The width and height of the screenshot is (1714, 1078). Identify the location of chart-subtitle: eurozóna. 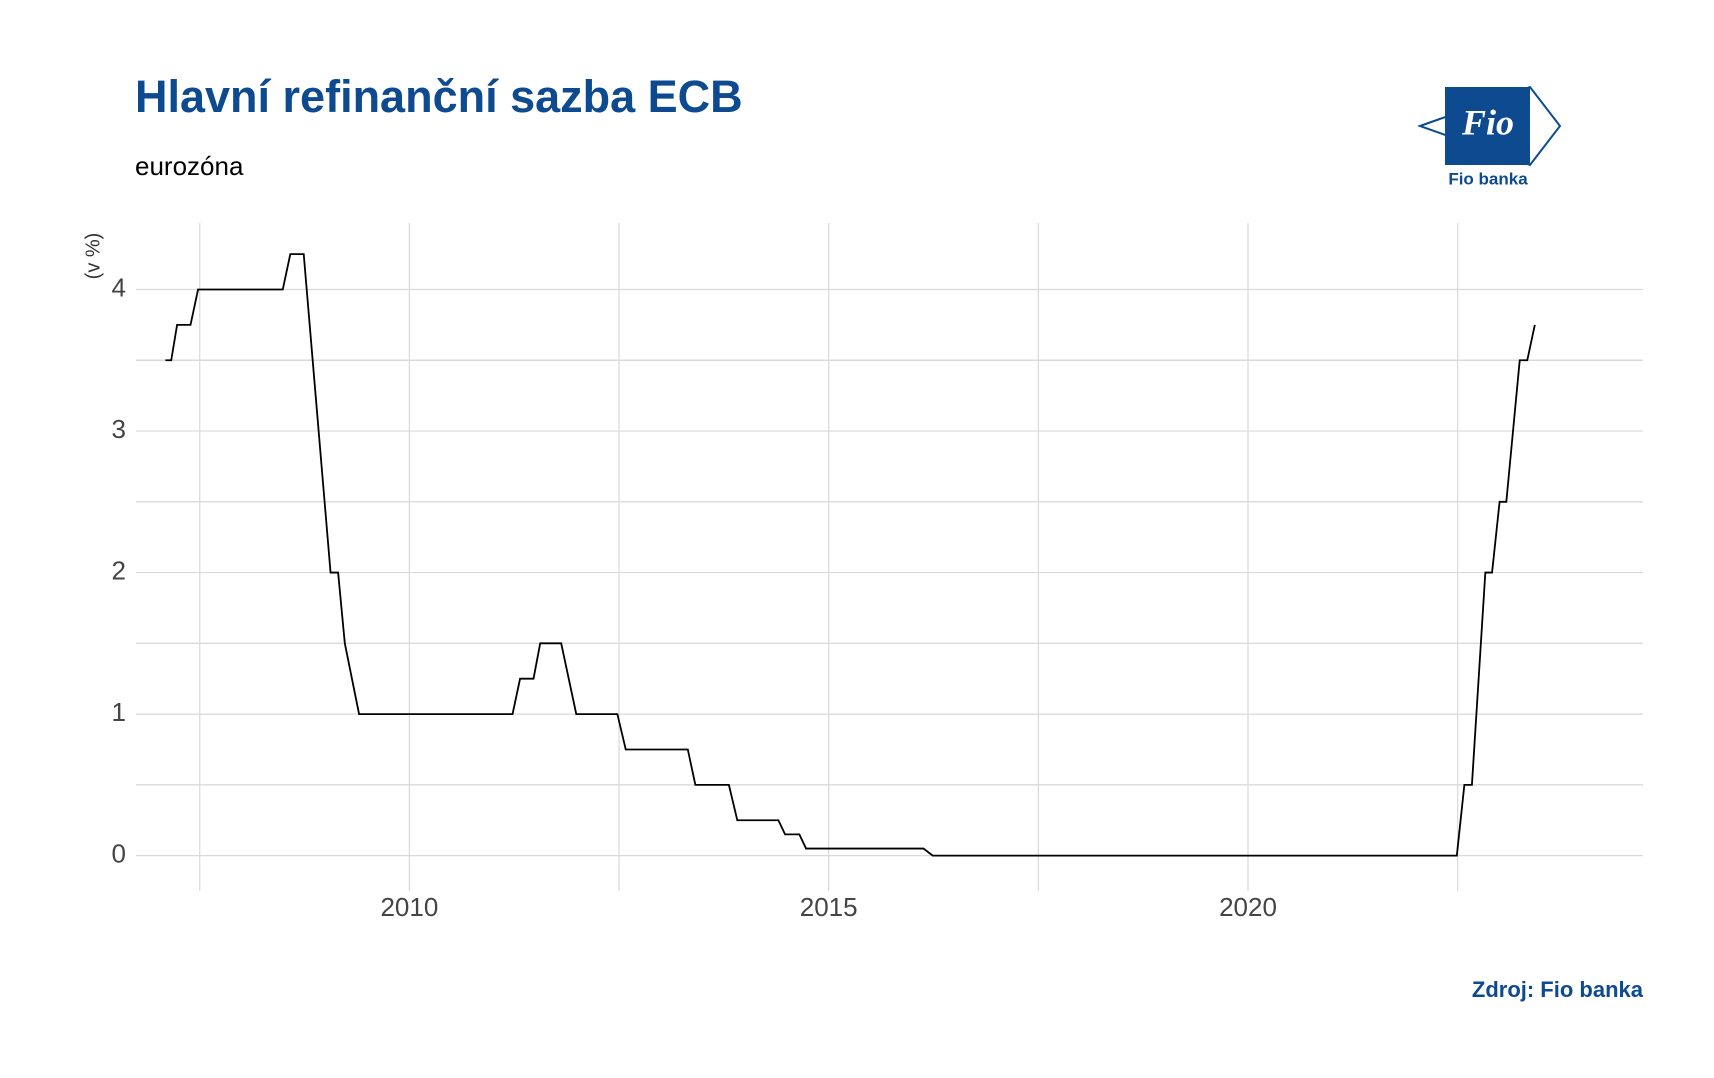
(189, 166).